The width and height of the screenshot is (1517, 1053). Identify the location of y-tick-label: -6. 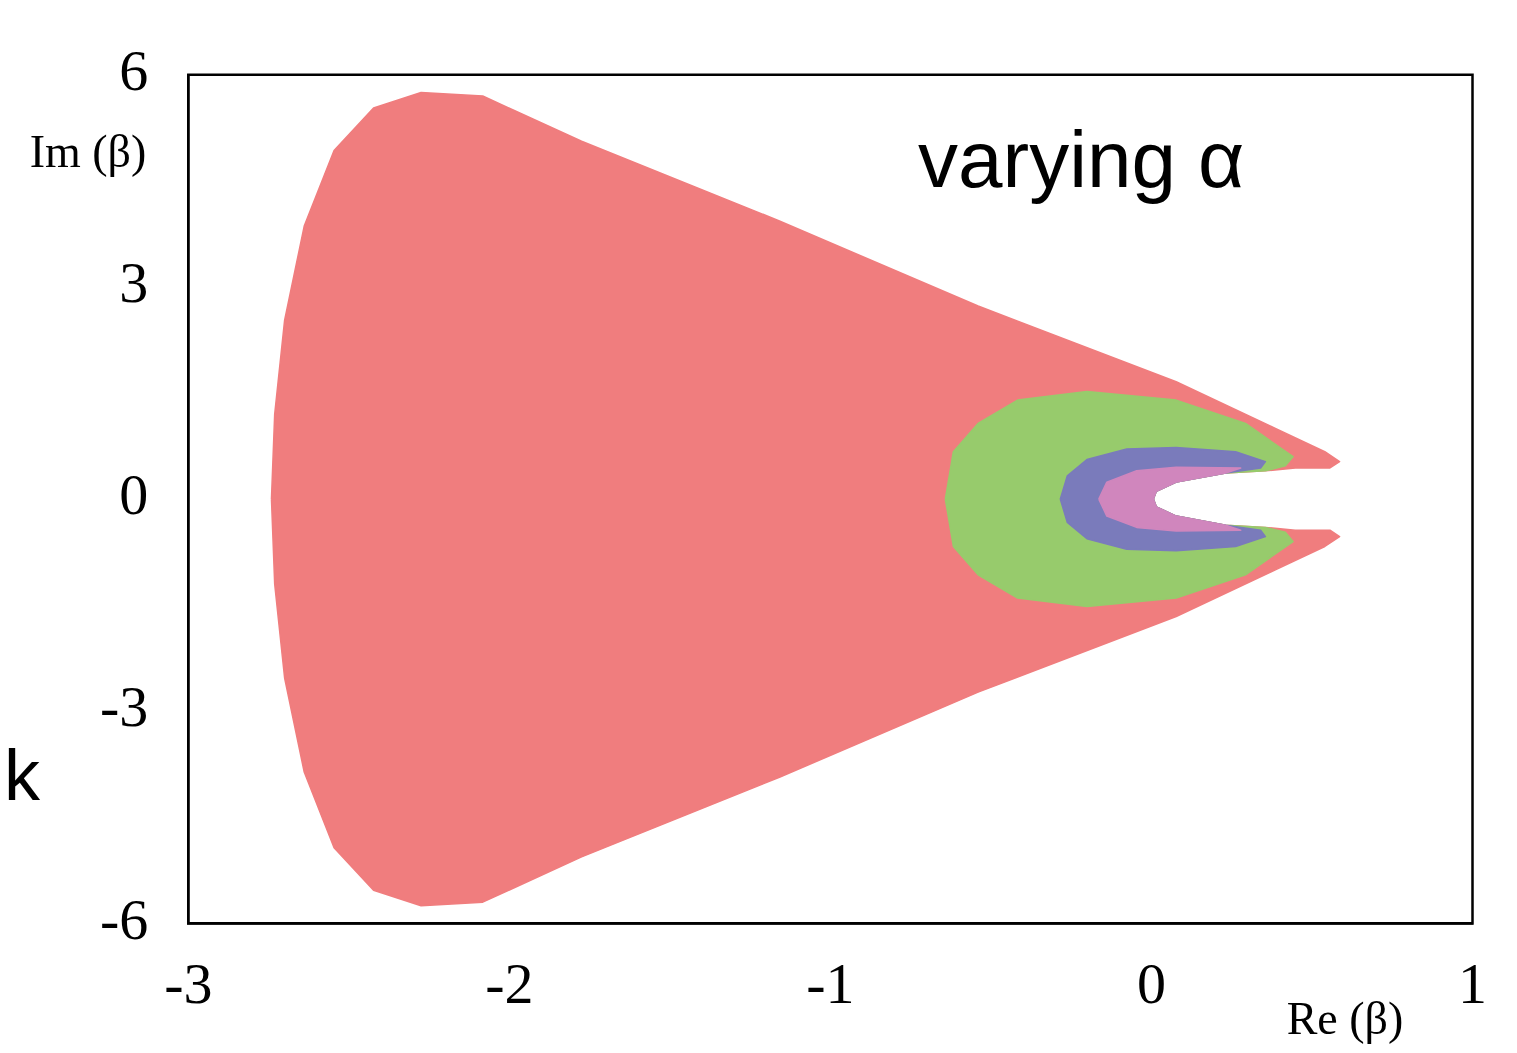
(124, 919).